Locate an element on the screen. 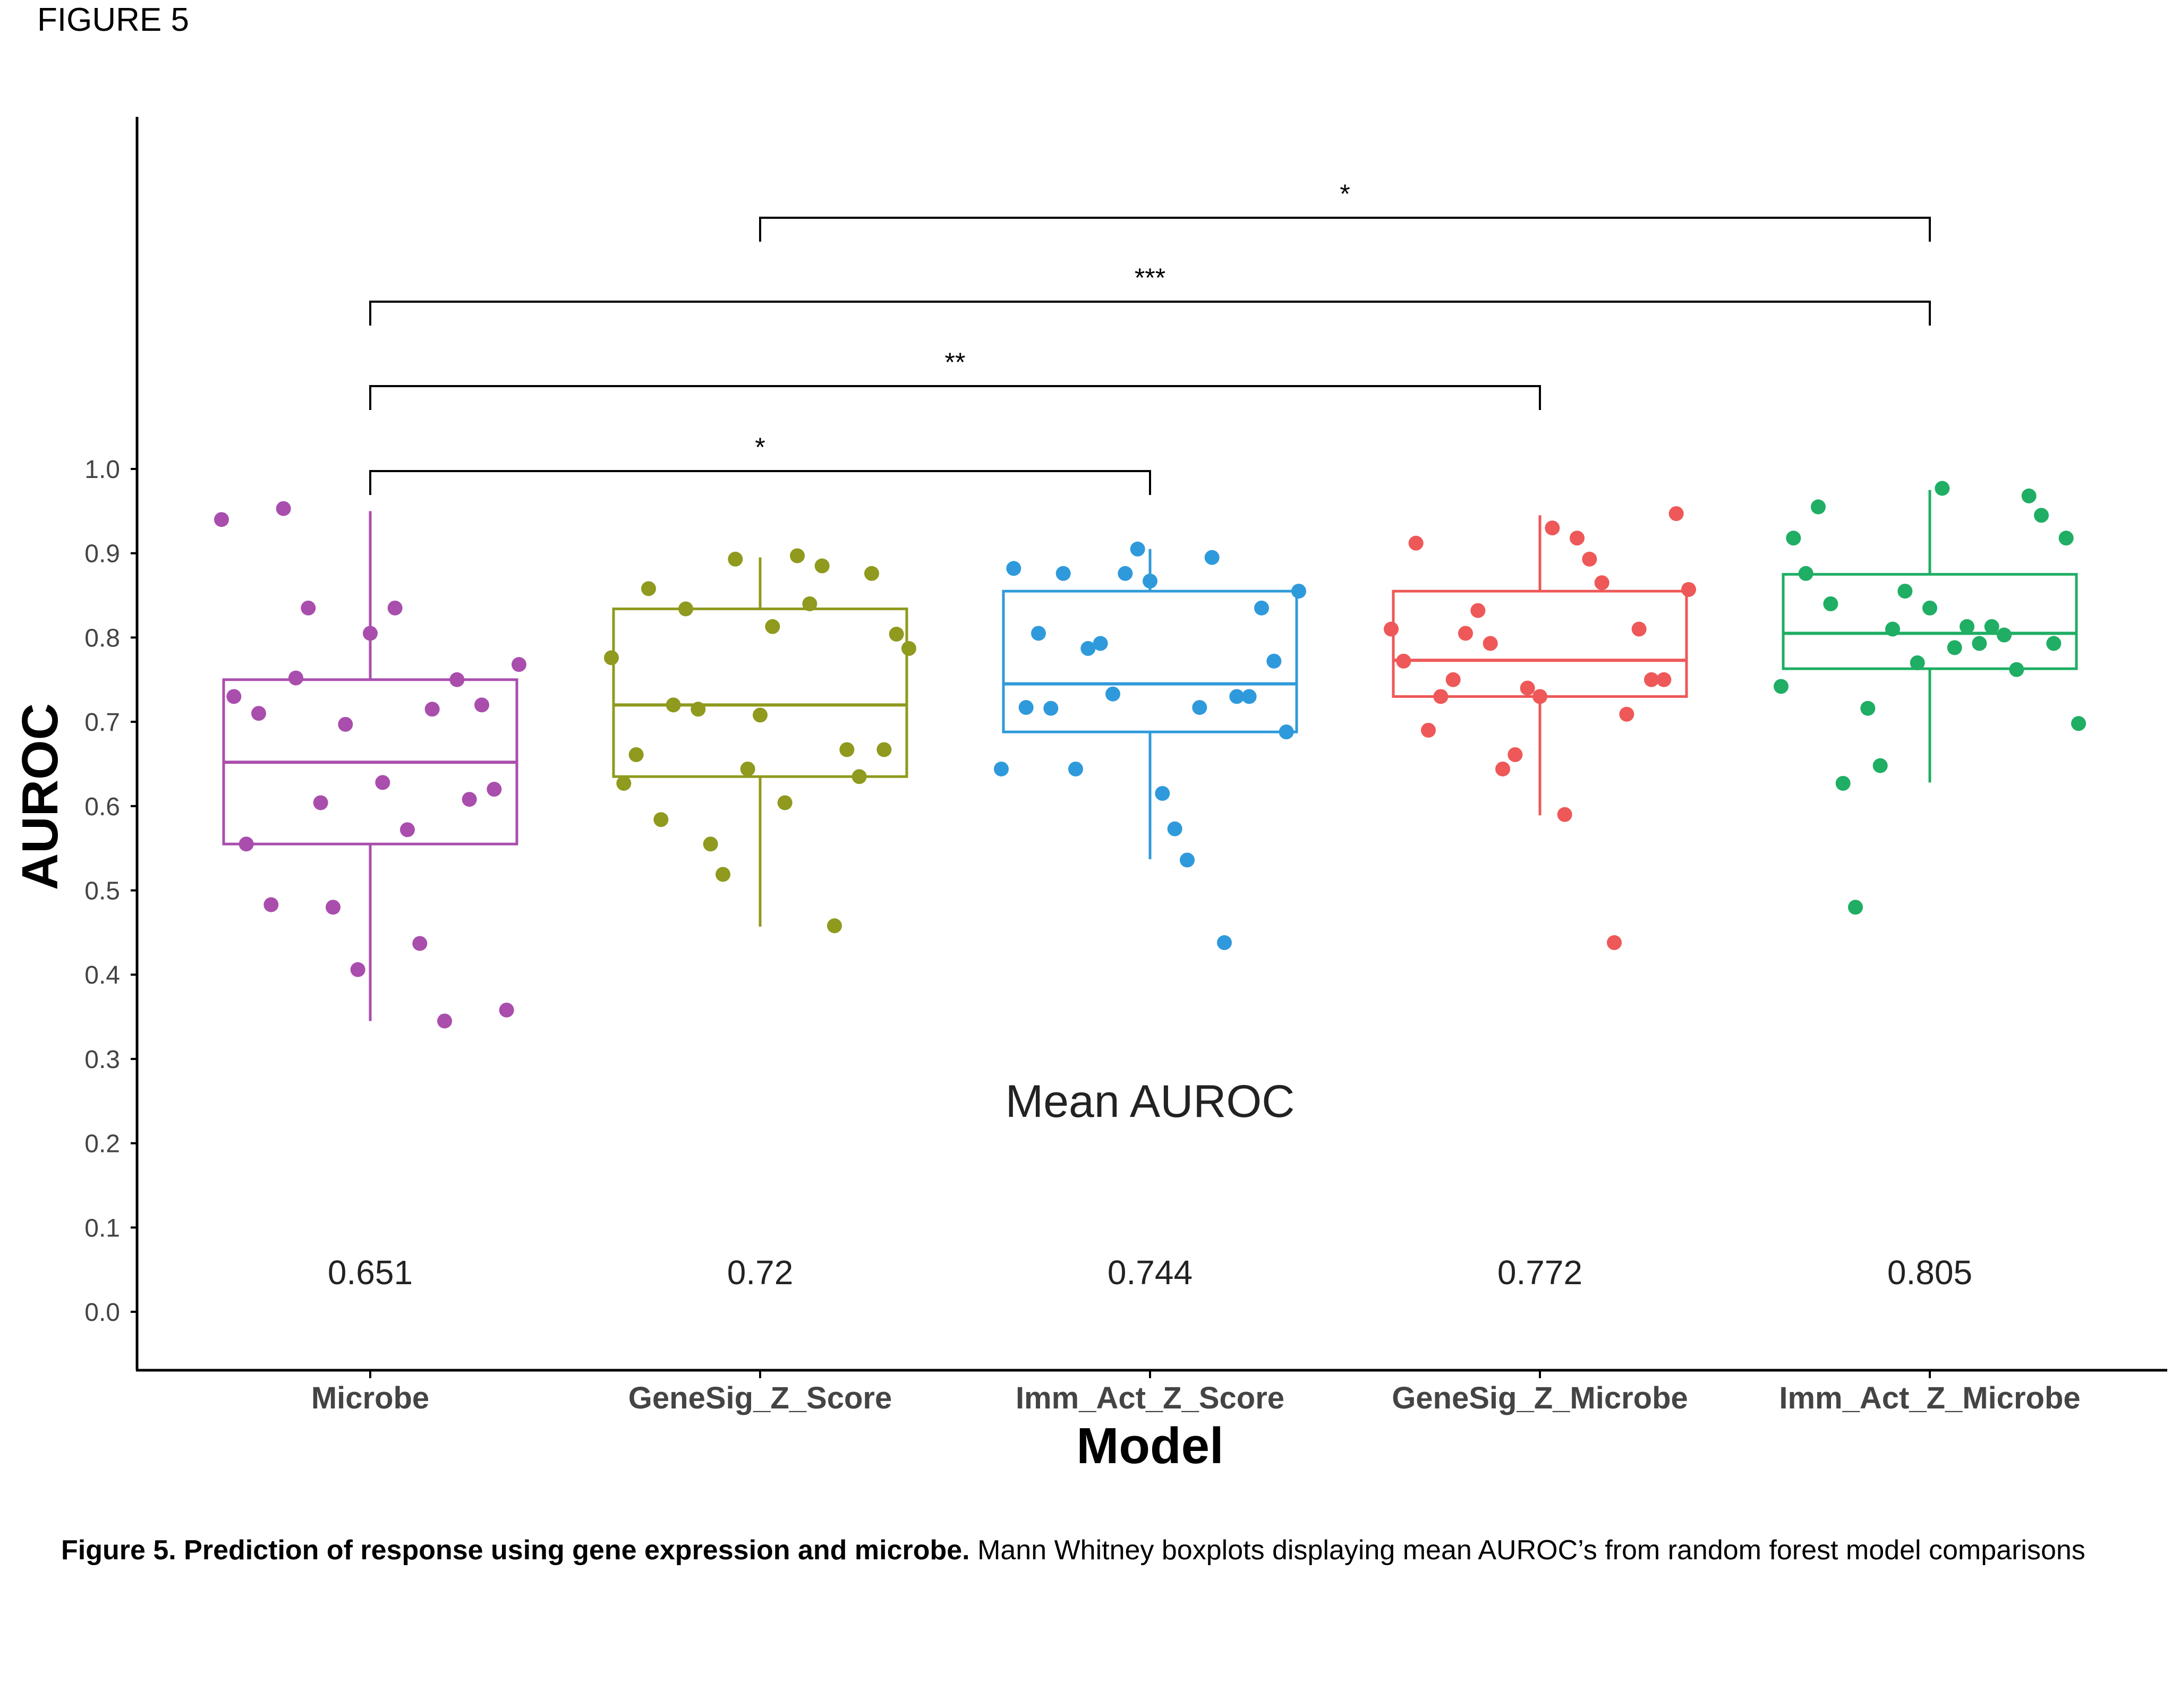 The height and width of the screenshot is (1708, 2180). mean-auroc-label: Mean AUROC is located at coordinates (1150, 1101).